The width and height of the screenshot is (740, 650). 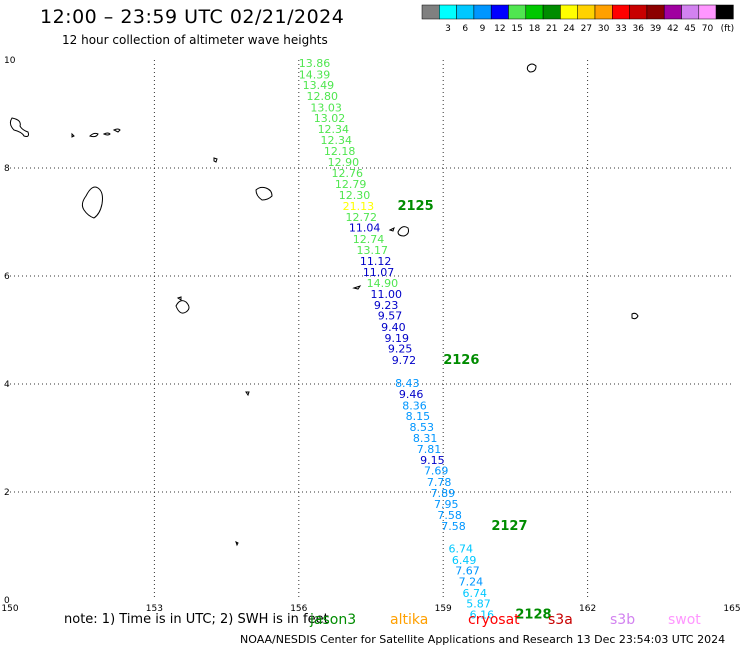 I want to click on legend-tick-label: 21, so click(x=551, y=29).